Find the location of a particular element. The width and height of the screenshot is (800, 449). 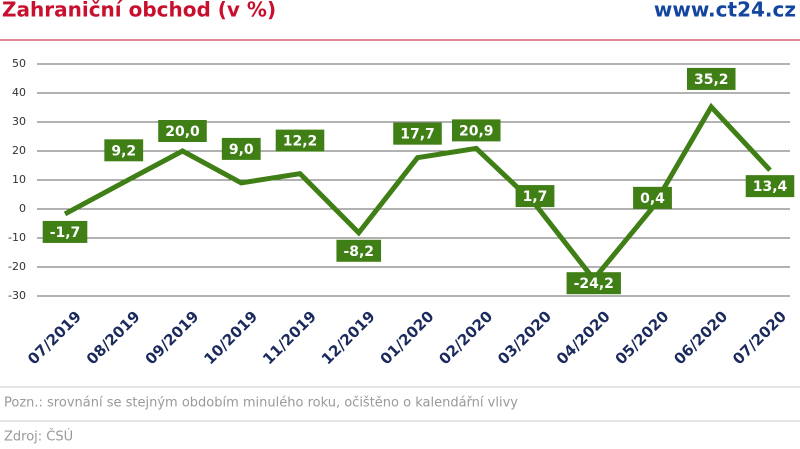

value-label: -1,7 is located at coordinates (65, 231).